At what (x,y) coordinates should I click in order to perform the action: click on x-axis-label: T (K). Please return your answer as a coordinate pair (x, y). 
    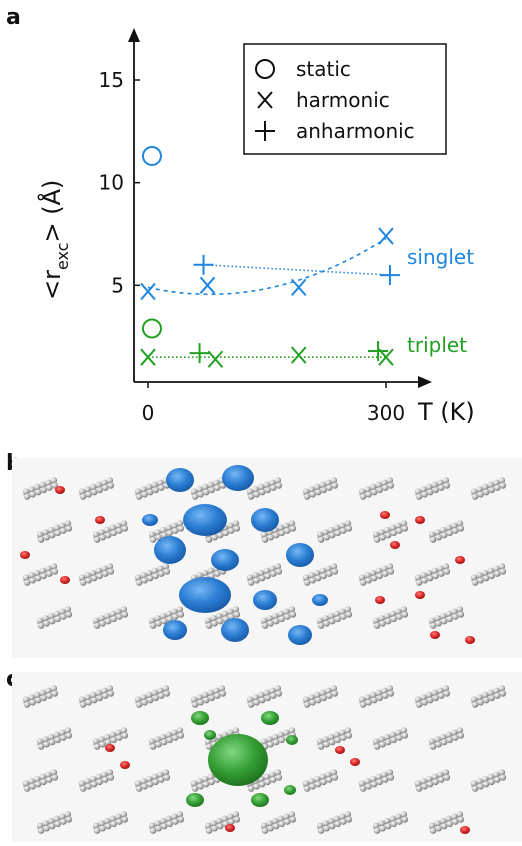
    Looking at the image, I should click on (446, 412).